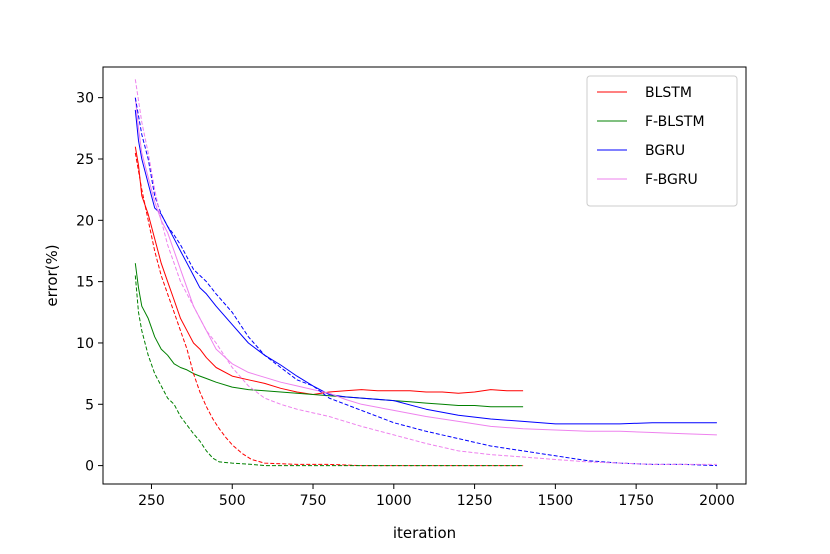 Image resolution: width=830 pixels, height=554 pixels. What do you see at coordinates (475, 501) in the screenshot?
I see `x-tick-label: 1250` at bounding box center [475, 501].